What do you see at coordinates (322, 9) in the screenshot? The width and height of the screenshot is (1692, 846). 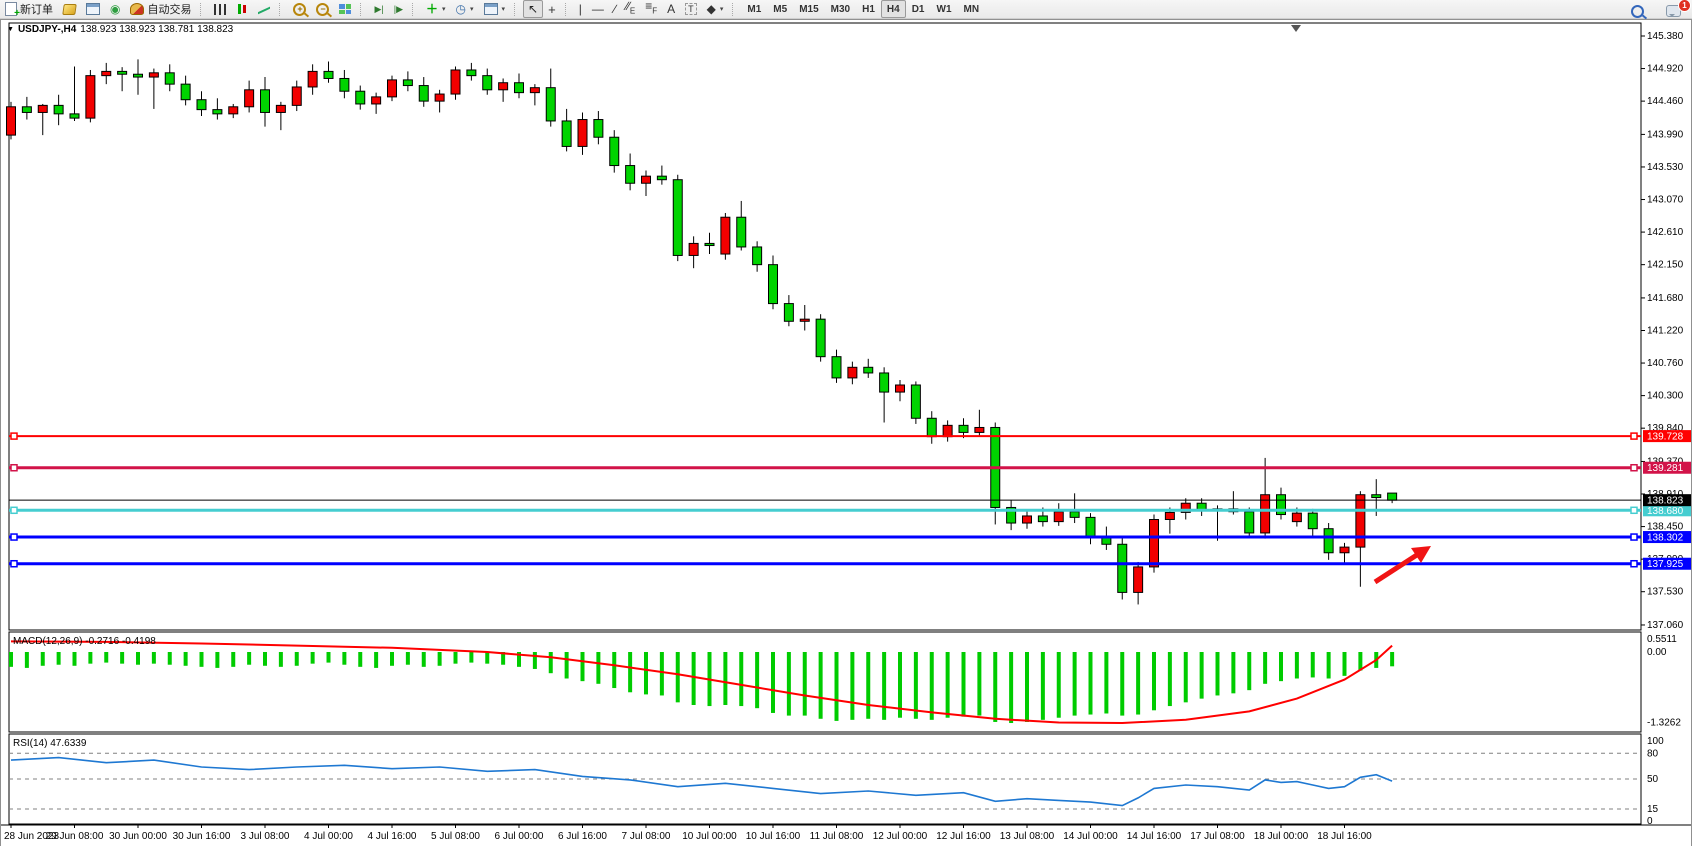 I see `zoom-out-button: −` at bounding box center [322, 9].